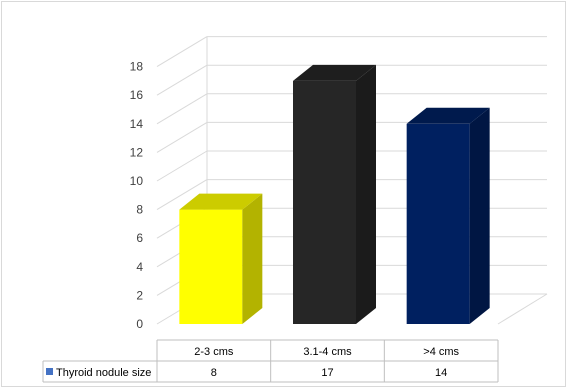 This screenshot has height=388, width=567. I want to click on legend-key, so click(49, 371).